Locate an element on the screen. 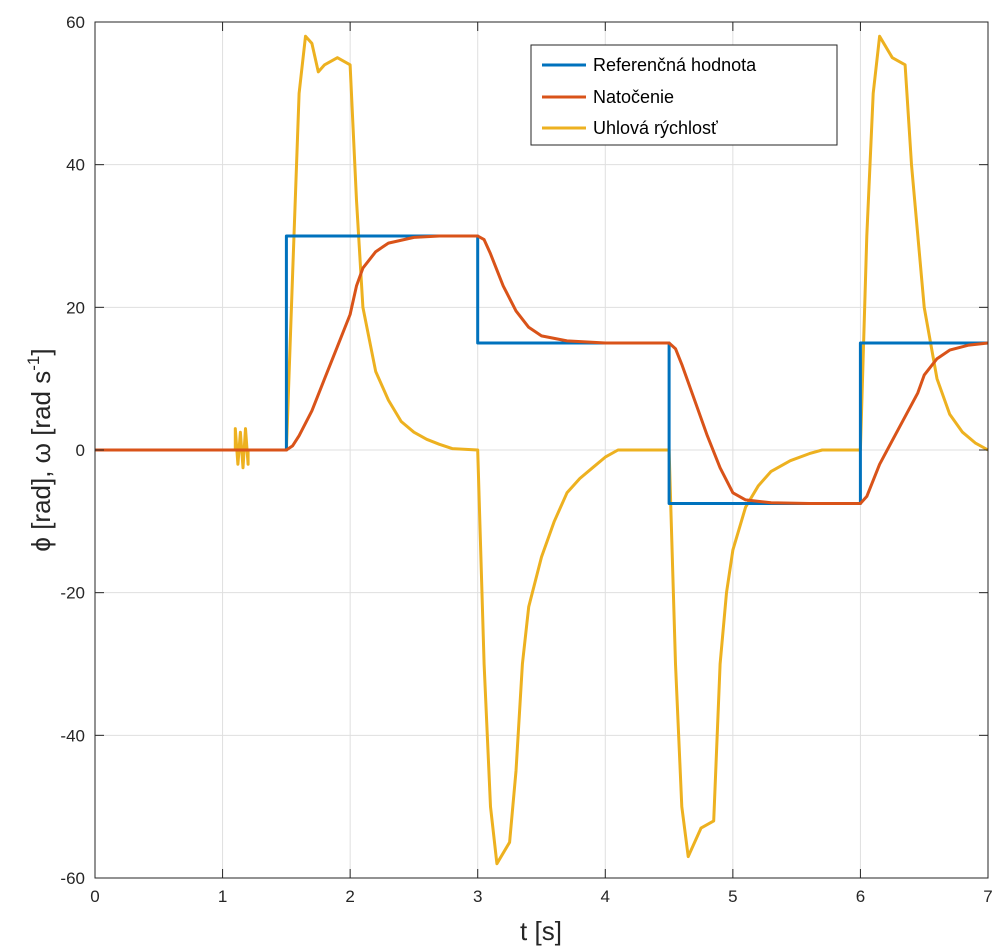 The image size is (996, 952). y-axis-label-main: ϕ [rad], ω [rad s is located at coordinates (41, 461).